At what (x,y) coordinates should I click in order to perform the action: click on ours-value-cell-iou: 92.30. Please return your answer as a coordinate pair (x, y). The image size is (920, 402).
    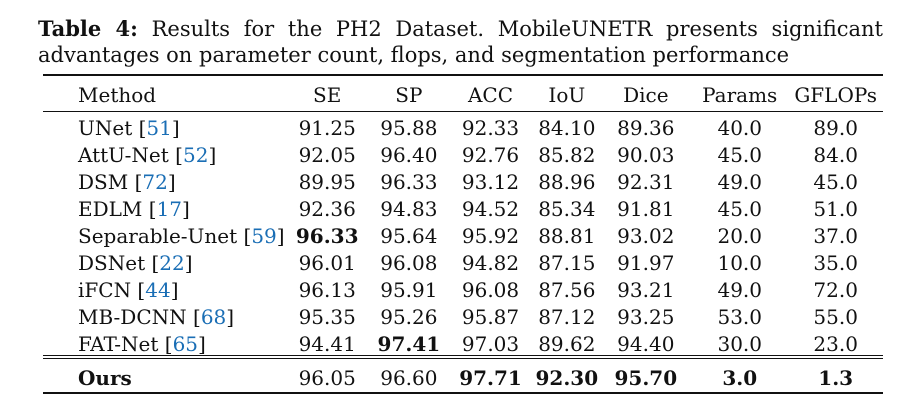
    Looking at the image, I should click on (567, 378).